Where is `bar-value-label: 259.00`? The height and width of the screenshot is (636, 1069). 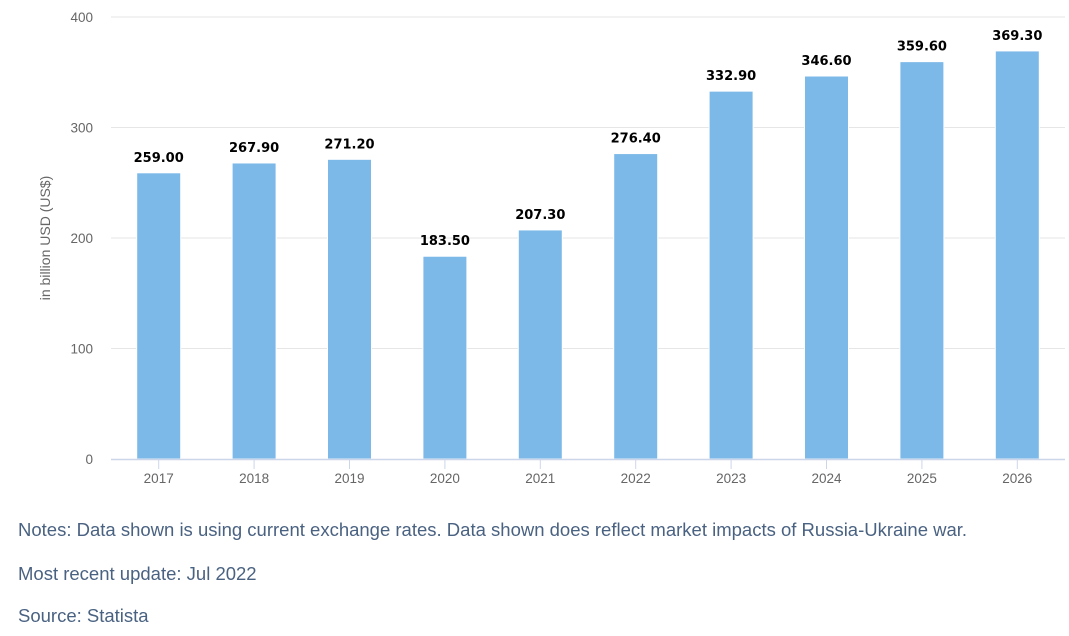
bar-value-label: 259.00 is located at coordinates (159, 158).